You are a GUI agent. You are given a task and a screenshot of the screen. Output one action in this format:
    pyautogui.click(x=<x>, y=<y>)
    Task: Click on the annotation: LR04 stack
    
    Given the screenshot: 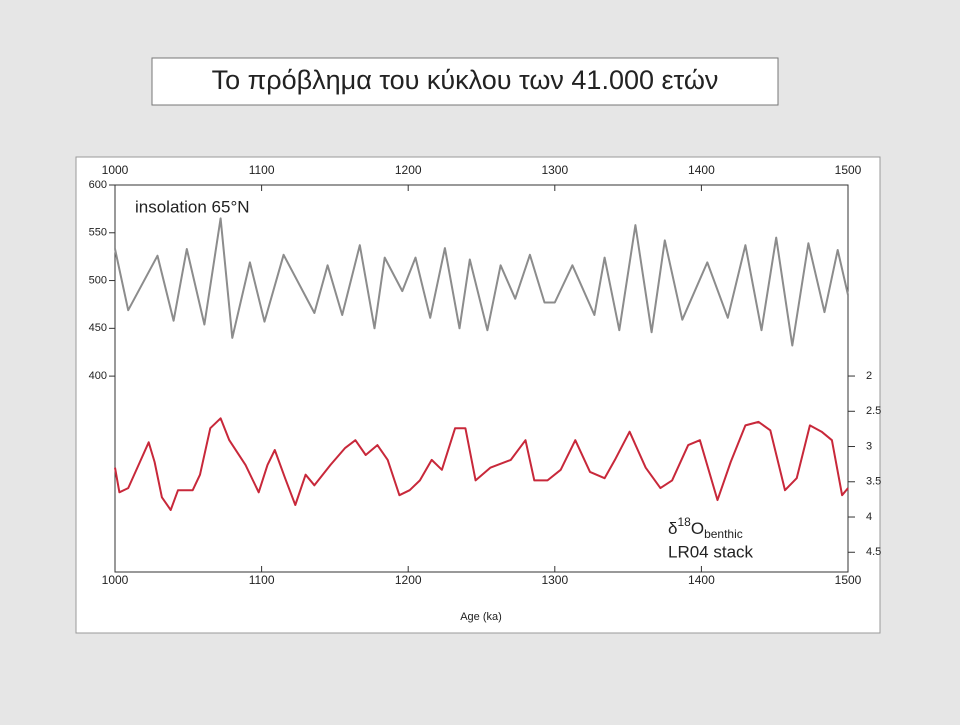 What is the action you would take?
    pyautogui.click(x=711, y=551)
    